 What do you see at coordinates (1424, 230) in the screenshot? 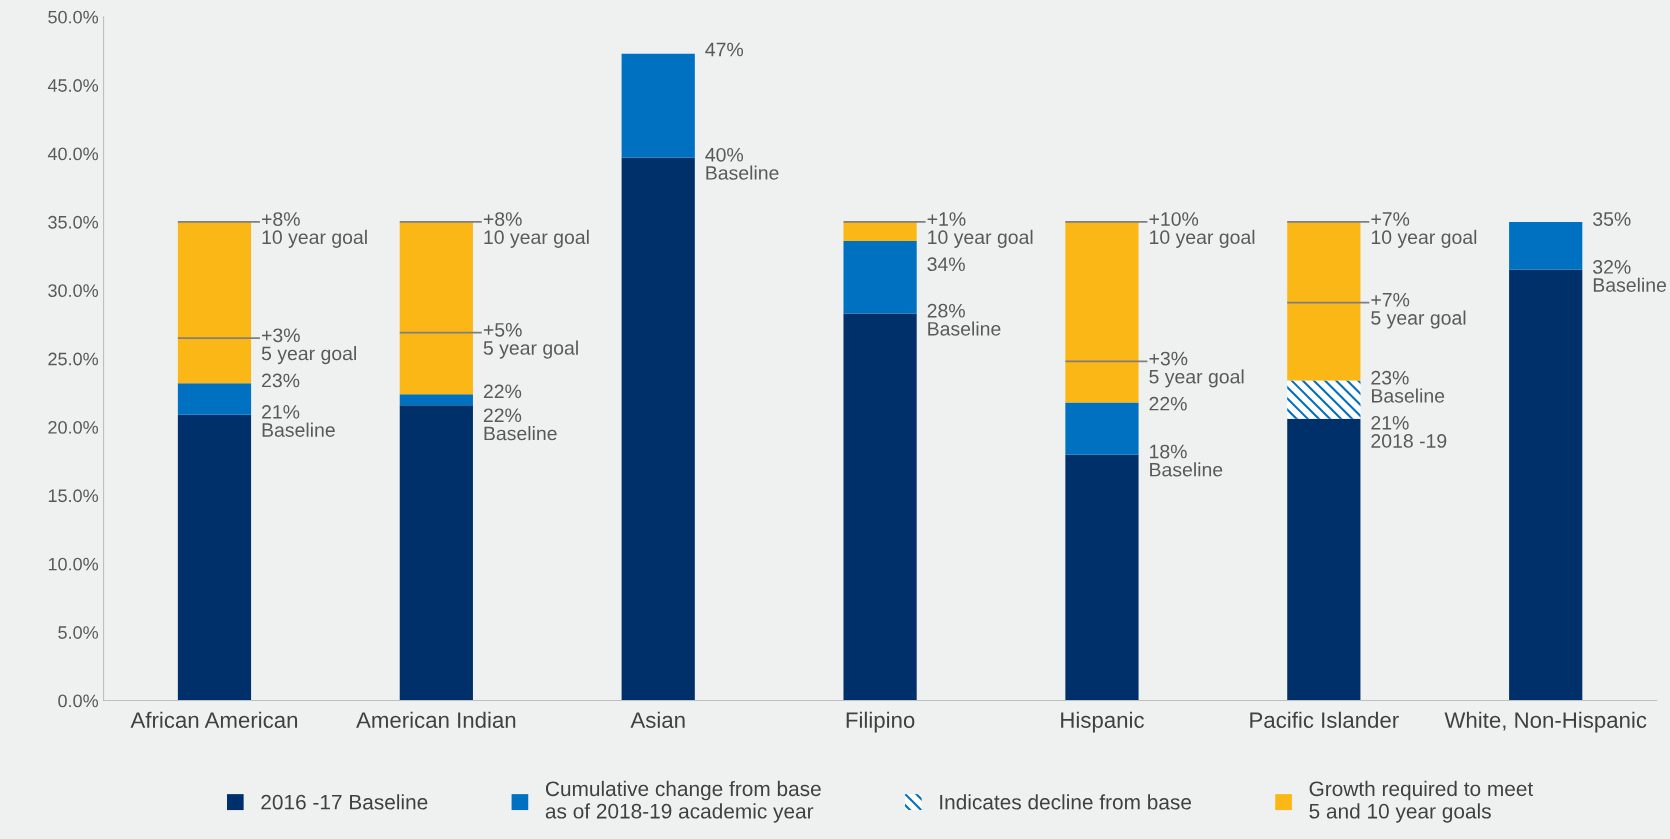
I see `annotation: +7% 10 year goal` at bounding box center [1424, 230].